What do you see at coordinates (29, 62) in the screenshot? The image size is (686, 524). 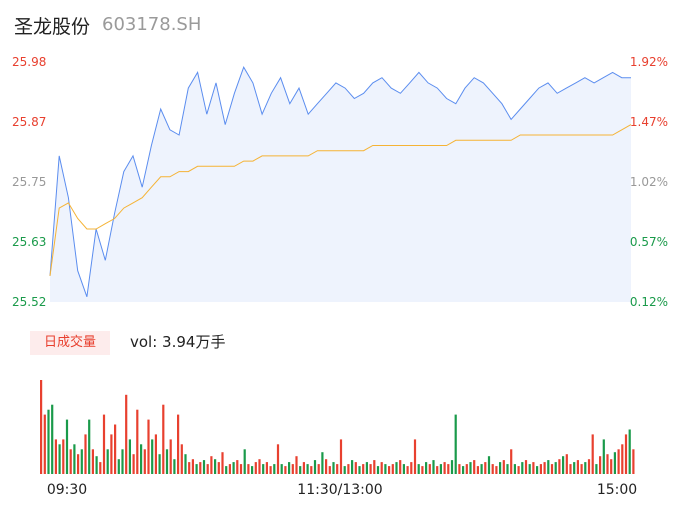 I see `y-left-tick: 25.98` at bounding box center [29, 62].